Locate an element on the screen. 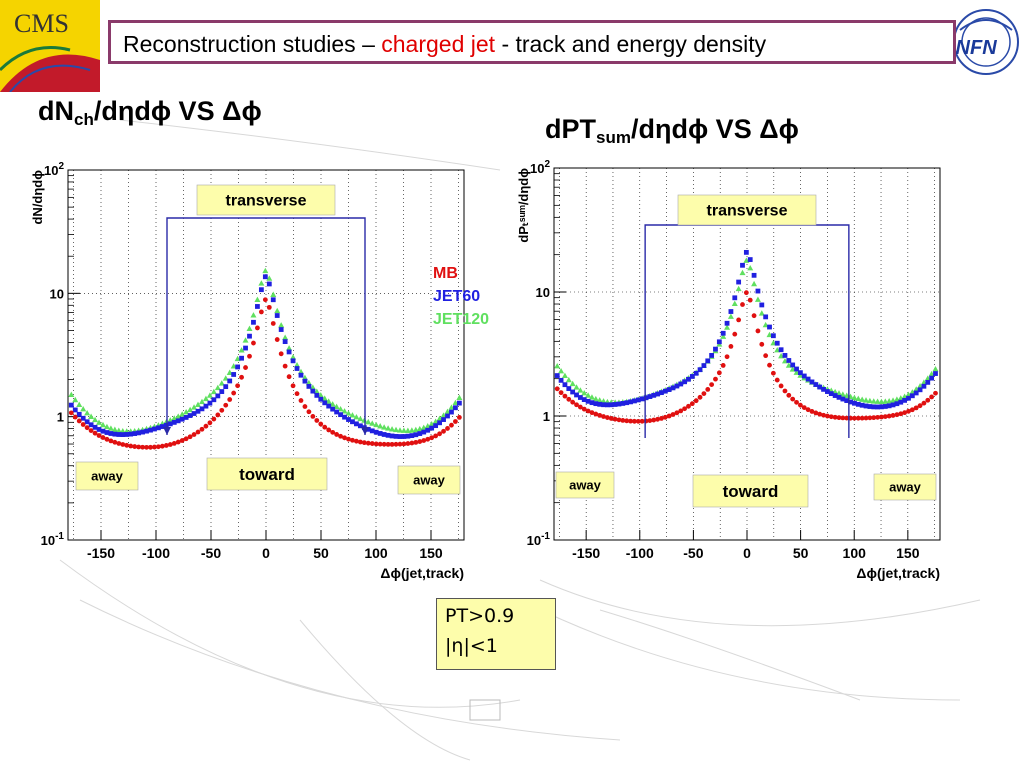 Image resolution: width=1024 pixels, height=768 pixels. y-tick-exp: 2 is located at coordinates (547, 164).